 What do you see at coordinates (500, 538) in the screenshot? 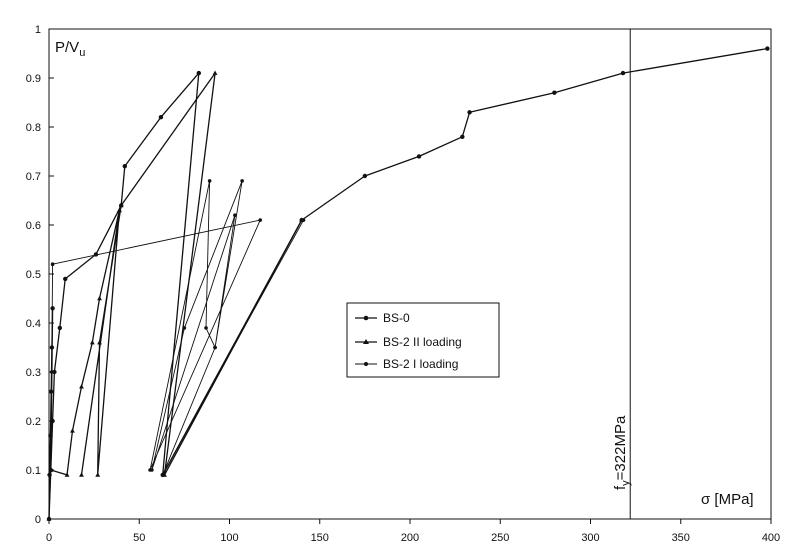
I see `x-tick-label: 250` at bounding box center [500, 538].